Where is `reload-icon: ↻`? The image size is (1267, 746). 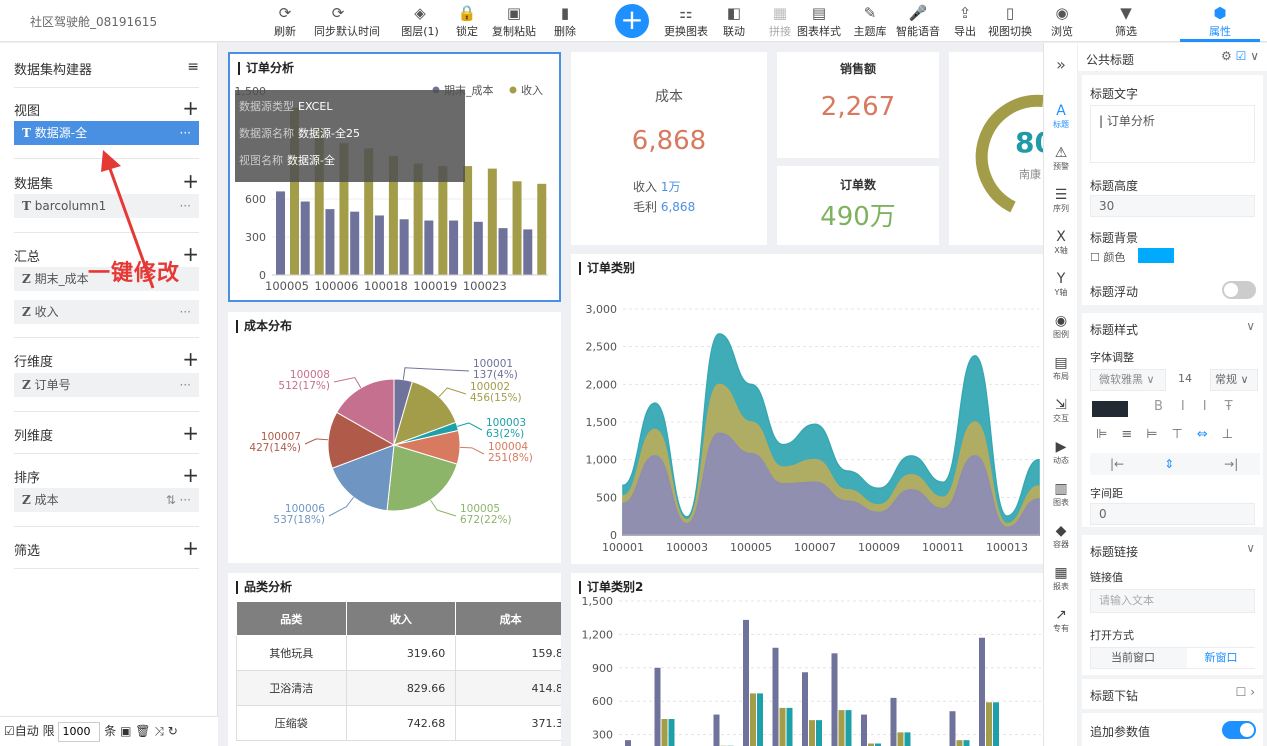 reload-icon: ↻ is located at coordinates (172, 731).